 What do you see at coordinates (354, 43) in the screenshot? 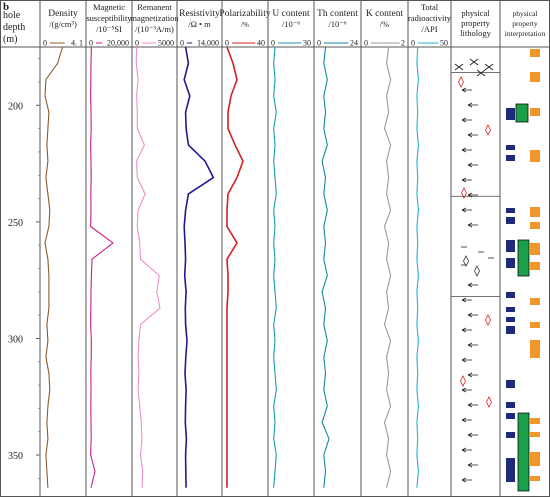
I see `th-scale-max: 24` at bounding box center [354, 43].